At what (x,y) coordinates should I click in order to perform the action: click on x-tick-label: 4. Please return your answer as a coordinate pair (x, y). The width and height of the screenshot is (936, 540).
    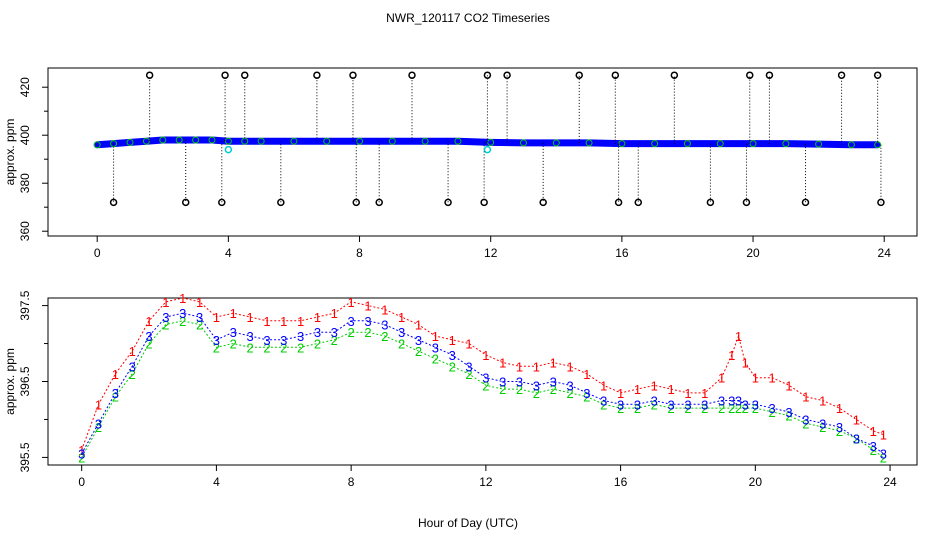
    Looking at the image, I should click on (216, 482).